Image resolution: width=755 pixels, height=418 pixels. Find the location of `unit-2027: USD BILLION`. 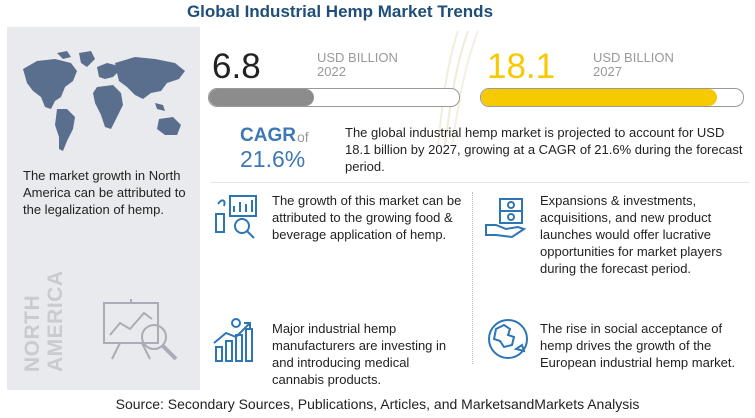

unit-2027: USD BILLION is located at coordinates (633, 57).